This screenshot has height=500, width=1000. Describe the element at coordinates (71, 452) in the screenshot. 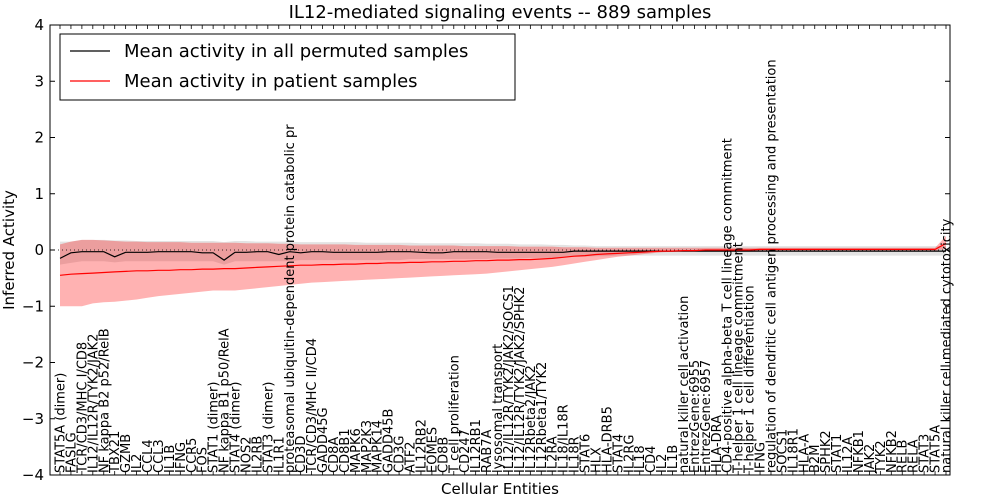

I see `x-tick-label: FASLG` at that location.